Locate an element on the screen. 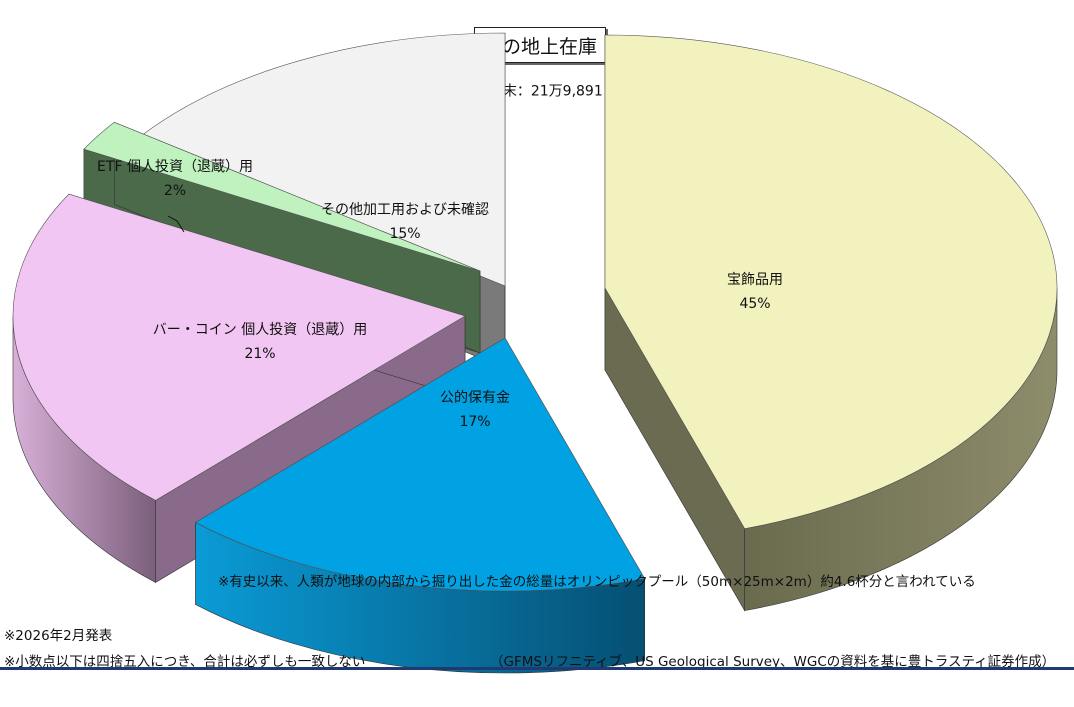 The image size is (1074, 707). slice-name-other: その他加工用および未確認 is located at coordinates (405, 210).